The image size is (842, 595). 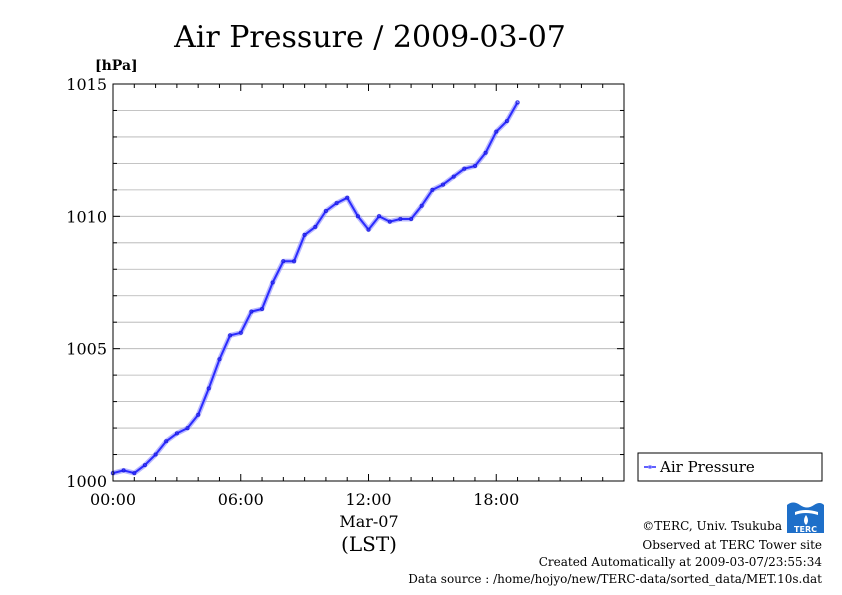 What do you see at coordinates (86, 481) in the screenshot?
I see `y-tick-label: 1000` at bounding box center [86, 481].